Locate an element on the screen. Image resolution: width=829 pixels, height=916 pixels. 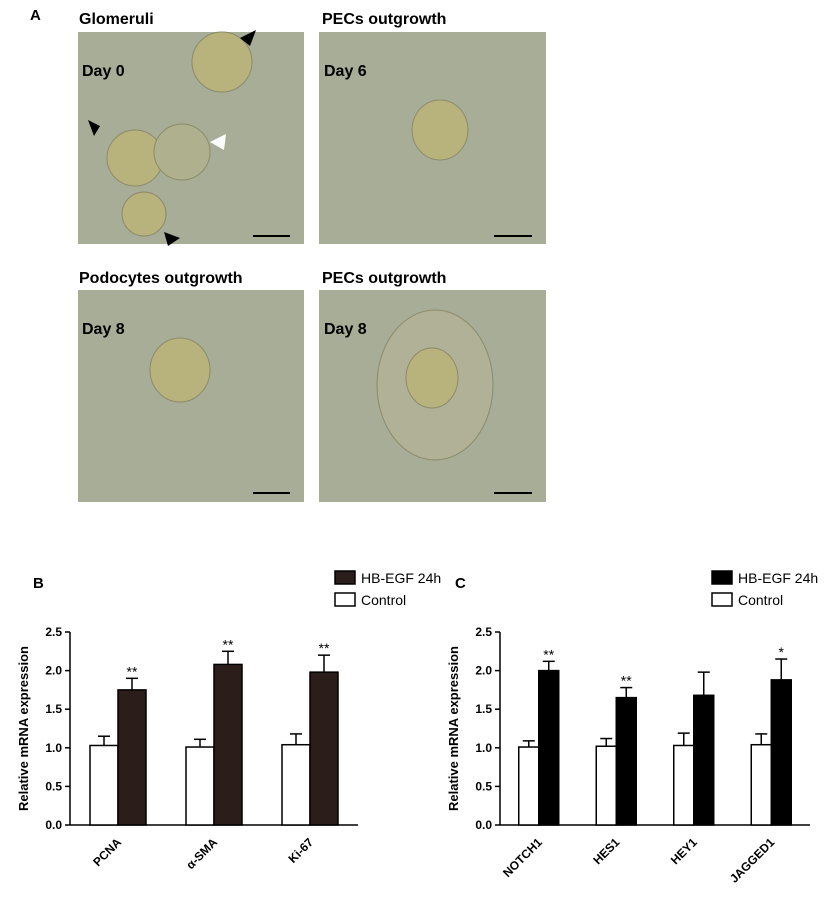
x-tick-label: HEY1 is located at coordinates (684, 851).